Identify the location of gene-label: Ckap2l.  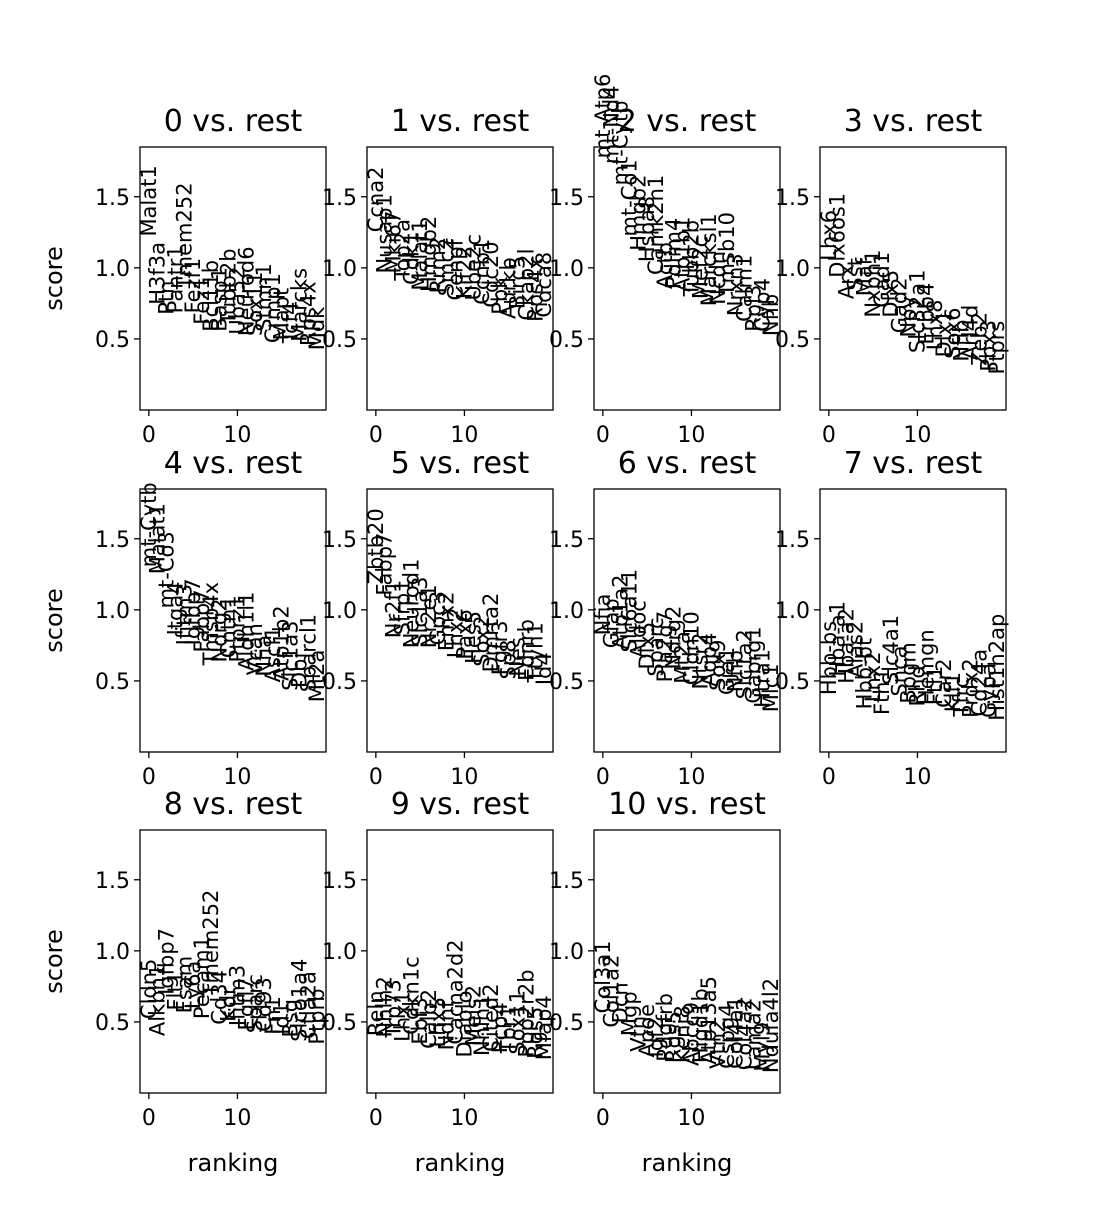
(526, 285).